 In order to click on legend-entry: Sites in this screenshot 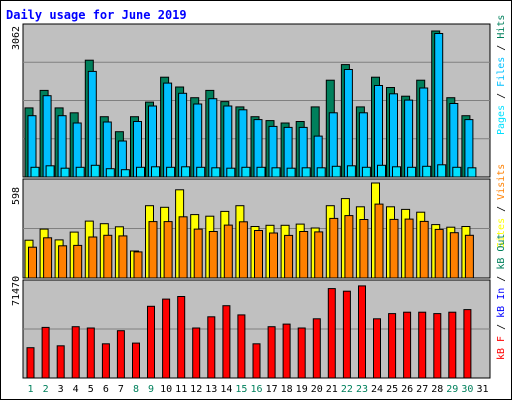, I will do `click(501, 233)`.